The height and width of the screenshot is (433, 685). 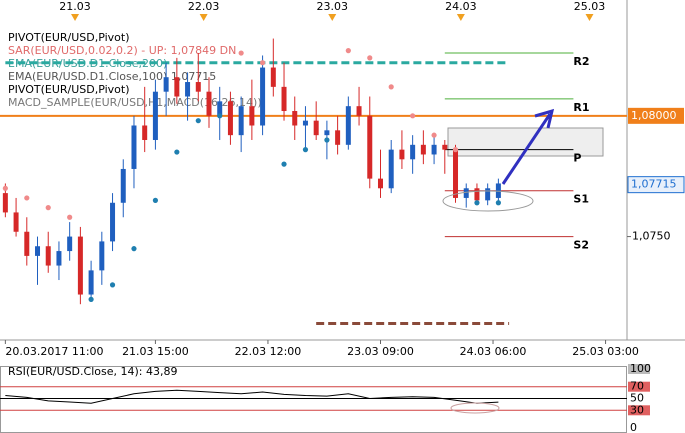 I want to click on rsi-ellipse, so click(x=475, y=408).